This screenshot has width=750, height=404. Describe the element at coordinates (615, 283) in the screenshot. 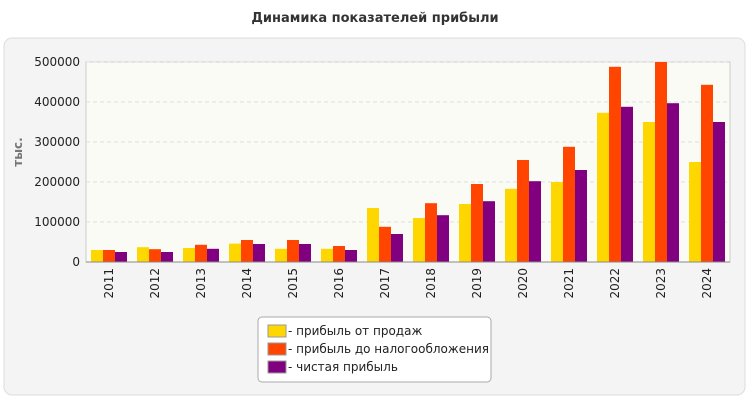

I see `x-tick-label: 2022` at that location.